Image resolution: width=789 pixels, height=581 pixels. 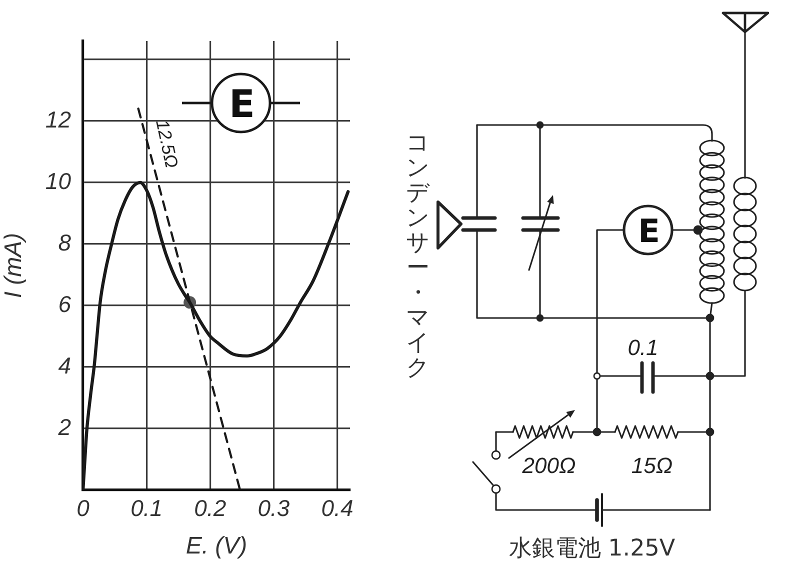 What do you see at coordinates (146, 508) in the screenshot?
I see `x-tick-label: 0.1` at bounding box center [146, 508].